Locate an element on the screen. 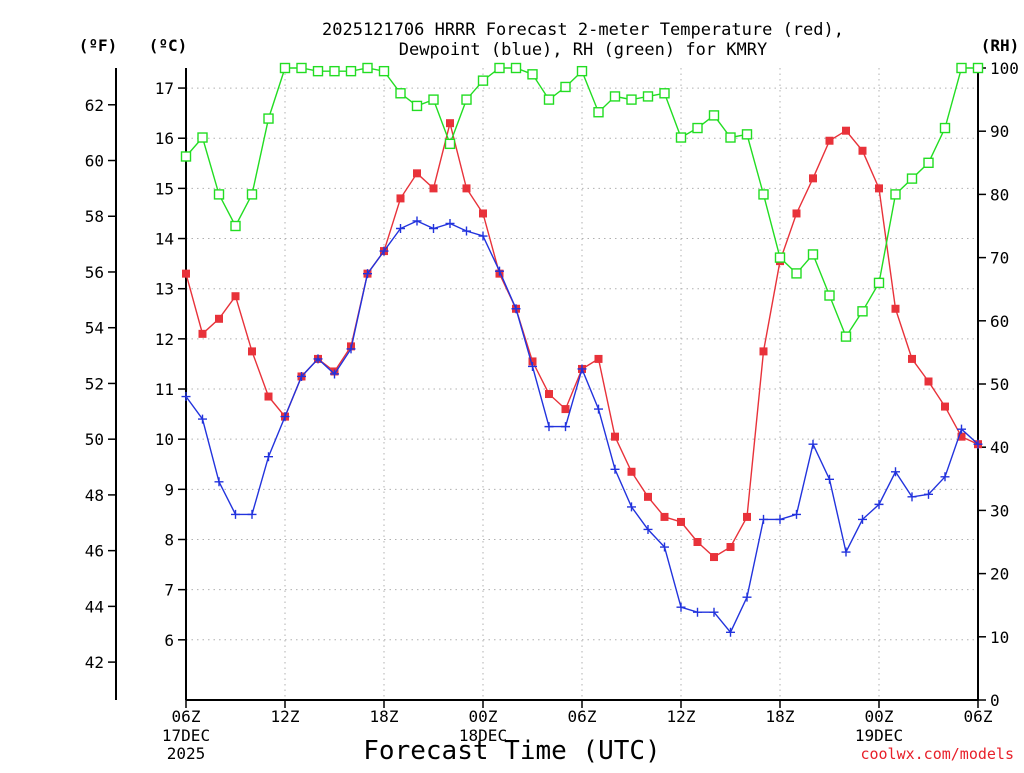  rh-tick-label: 90 is located at coordinates (999, 131).